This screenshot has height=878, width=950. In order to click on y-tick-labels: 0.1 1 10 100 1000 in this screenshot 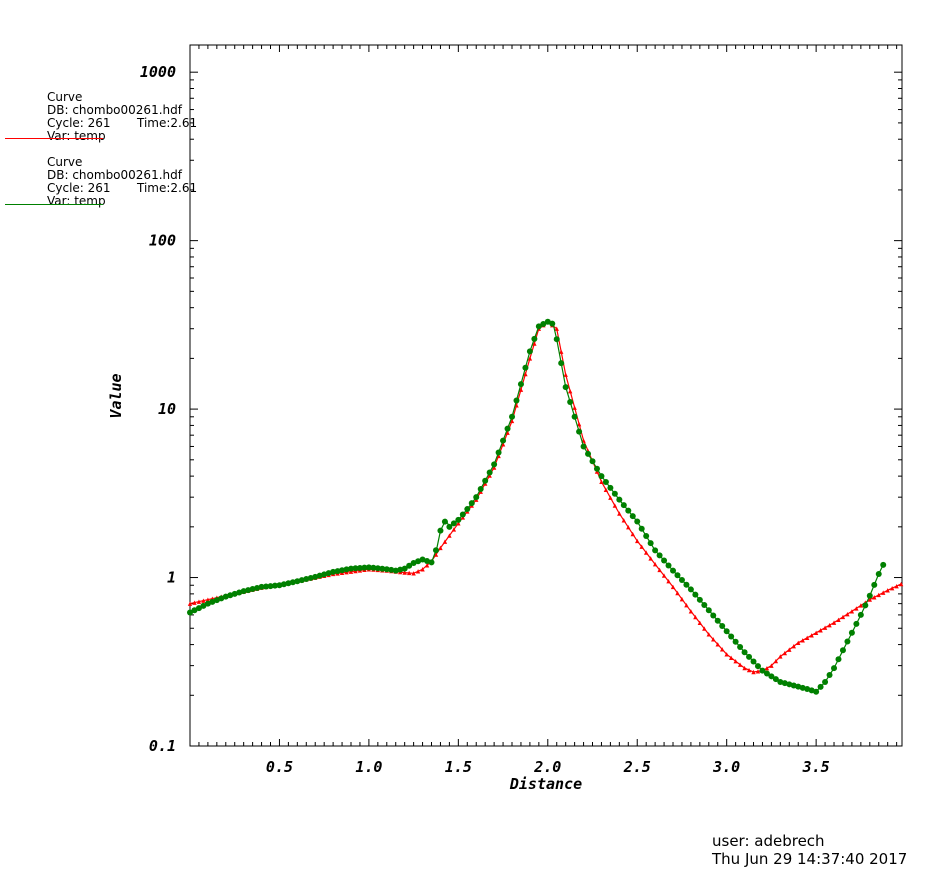, I will do `click(158, 409)`.